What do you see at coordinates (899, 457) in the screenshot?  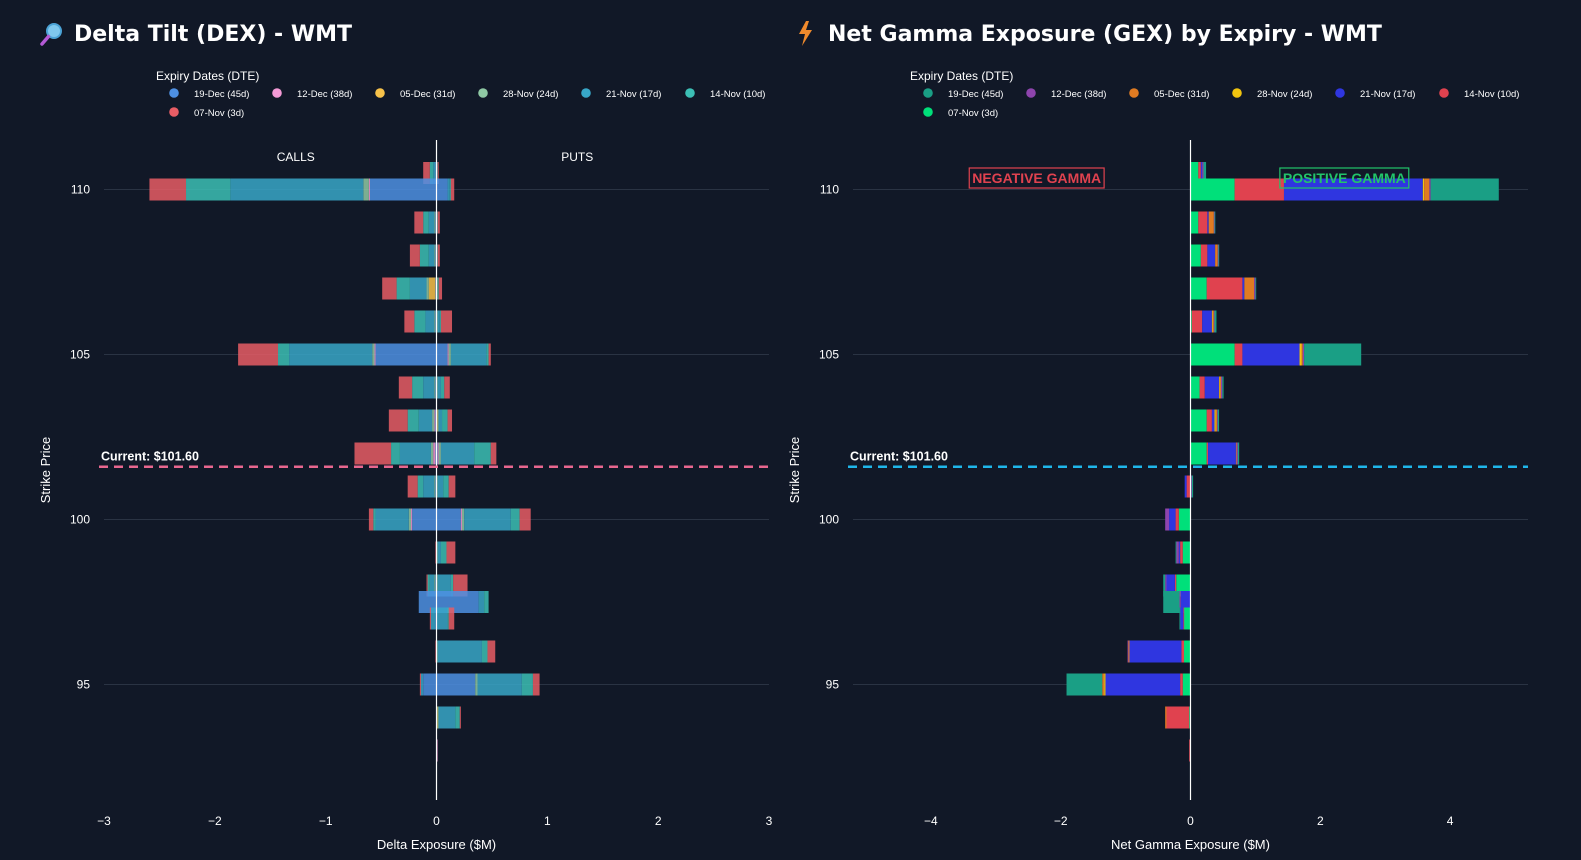 I see `gex-current-price-label: Current: $101.60` at bounding box center [899, 457].